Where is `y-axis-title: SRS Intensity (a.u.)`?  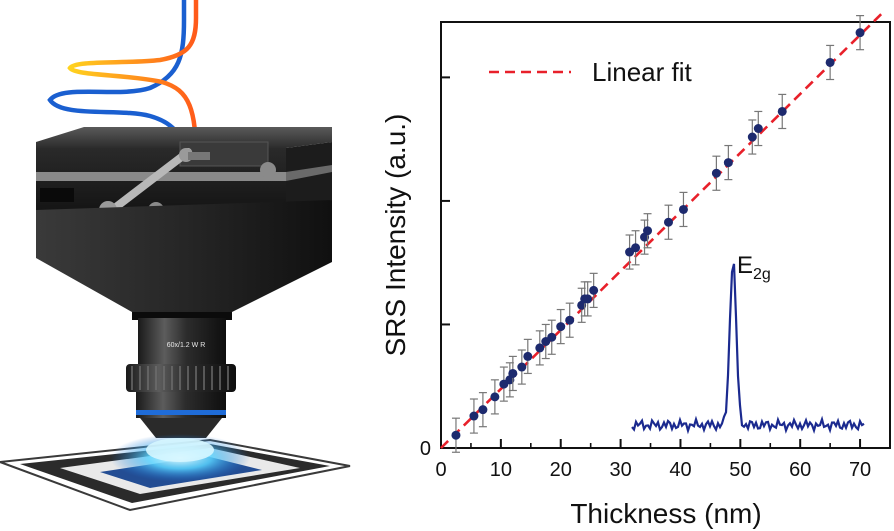
y-axis-title: SRS Intensity (a.u.) is located at coordinates (395, 235).